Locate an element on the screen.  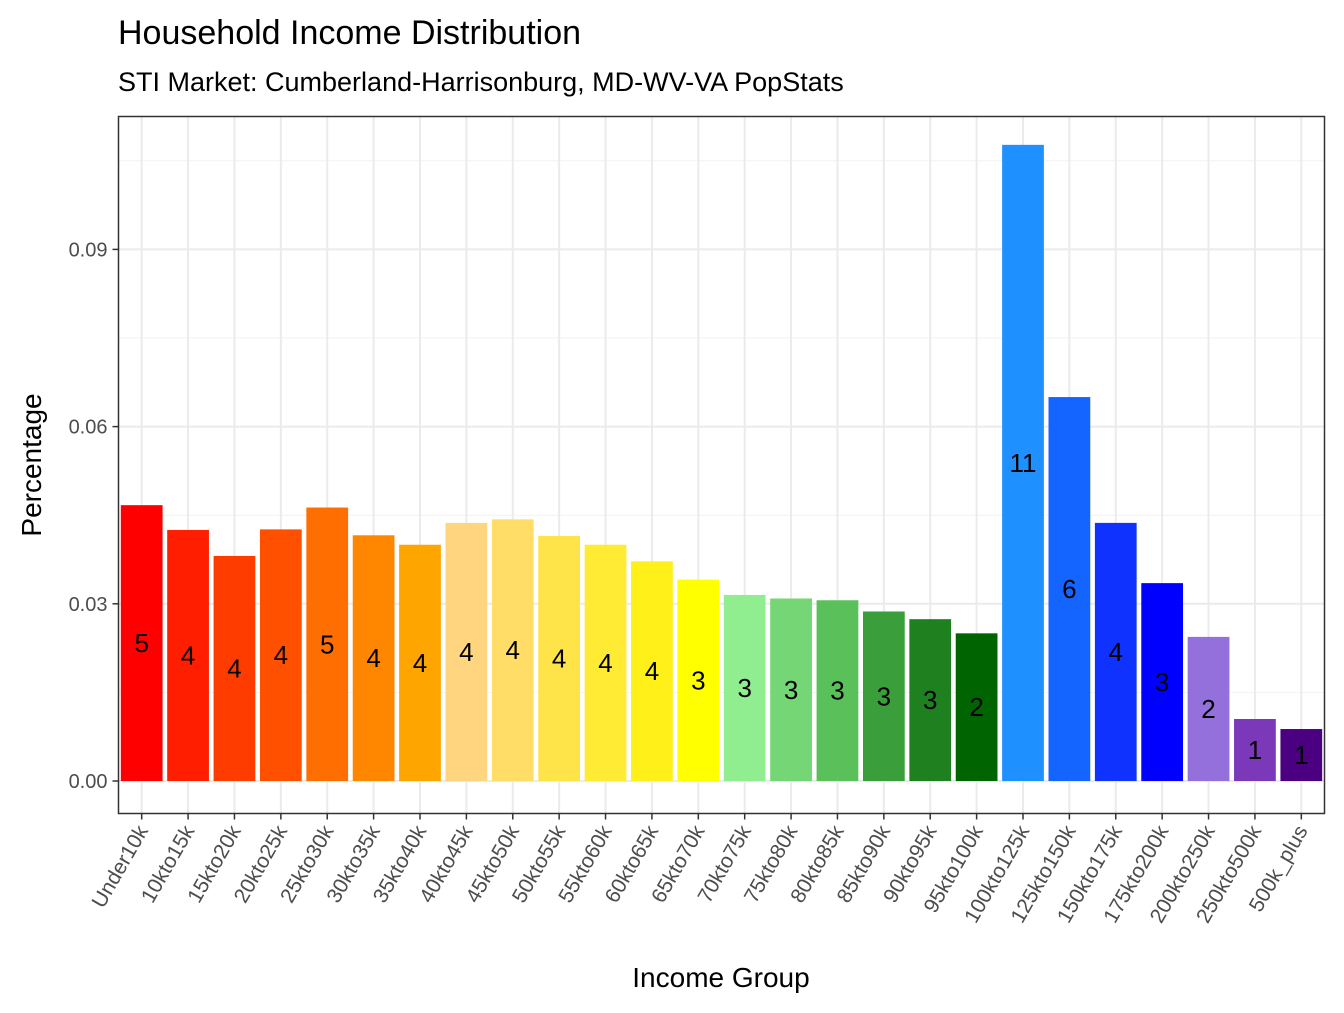
bar-500k_plus is located at coordinates (1301, 755).